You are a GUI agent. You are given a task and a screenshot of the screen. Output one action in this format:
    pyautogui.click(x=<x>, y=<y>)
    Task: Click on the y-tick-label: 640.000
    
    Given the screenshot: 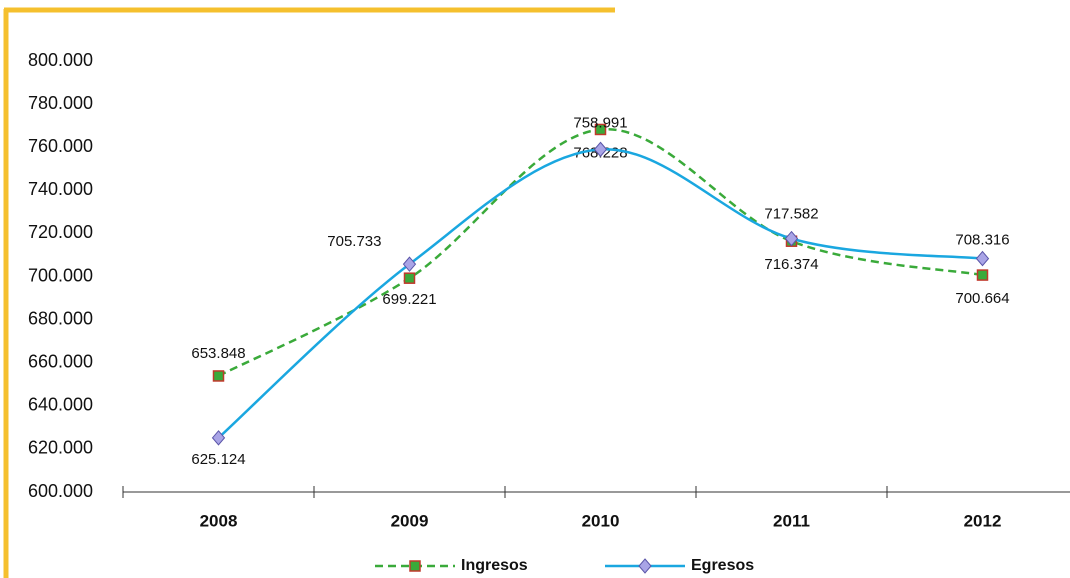 What is the action you would take?
    pyautogui.click(x=60, y=405)
    